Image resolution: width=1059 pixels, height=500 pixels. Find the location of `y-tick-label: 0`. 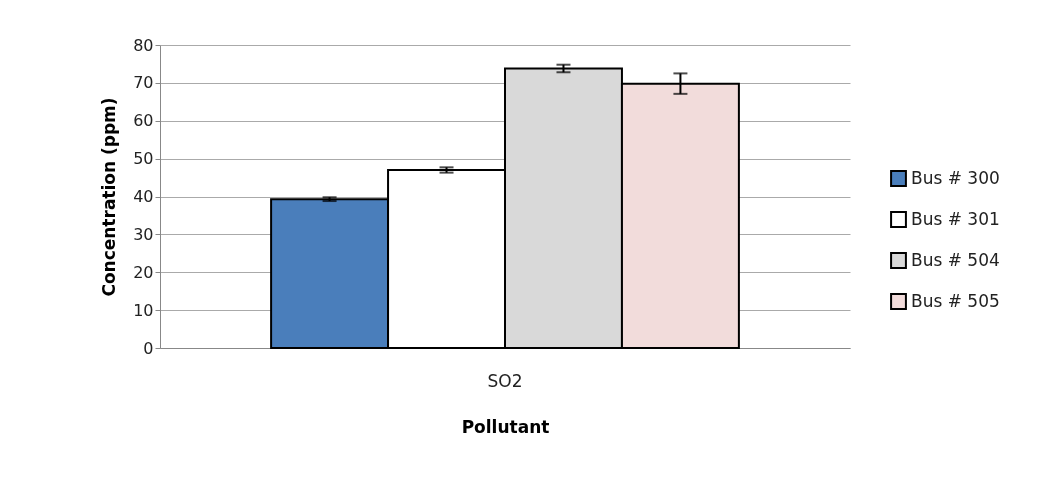

y-tick-label: 0 is located at coordinates (148, 348).